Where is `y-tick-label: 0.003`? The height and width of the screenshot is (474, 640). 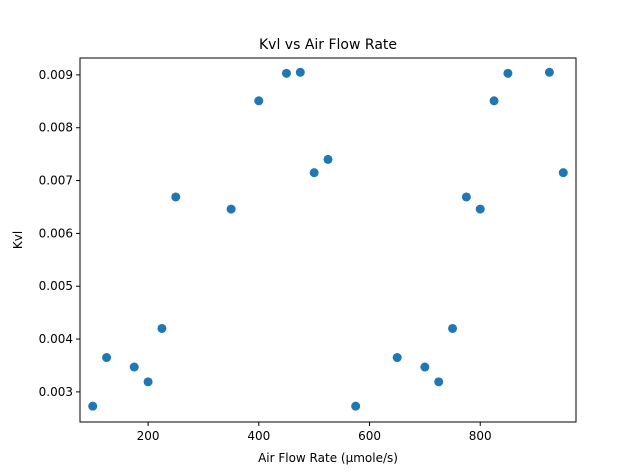 y-tick-label: 0.003 is located at coordinates (56, 392).